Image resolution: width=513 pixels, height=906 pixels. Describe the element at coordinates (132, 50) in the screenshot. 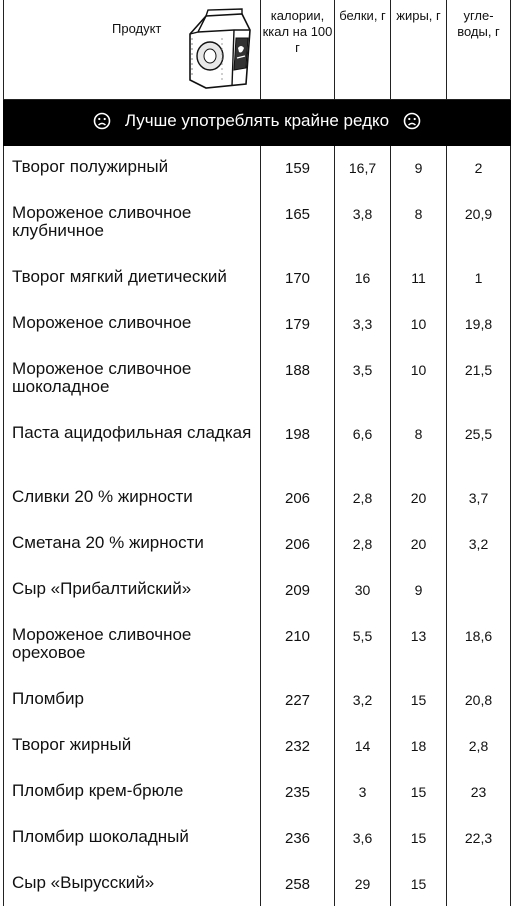

I see `header-product: Продукт` at that location.